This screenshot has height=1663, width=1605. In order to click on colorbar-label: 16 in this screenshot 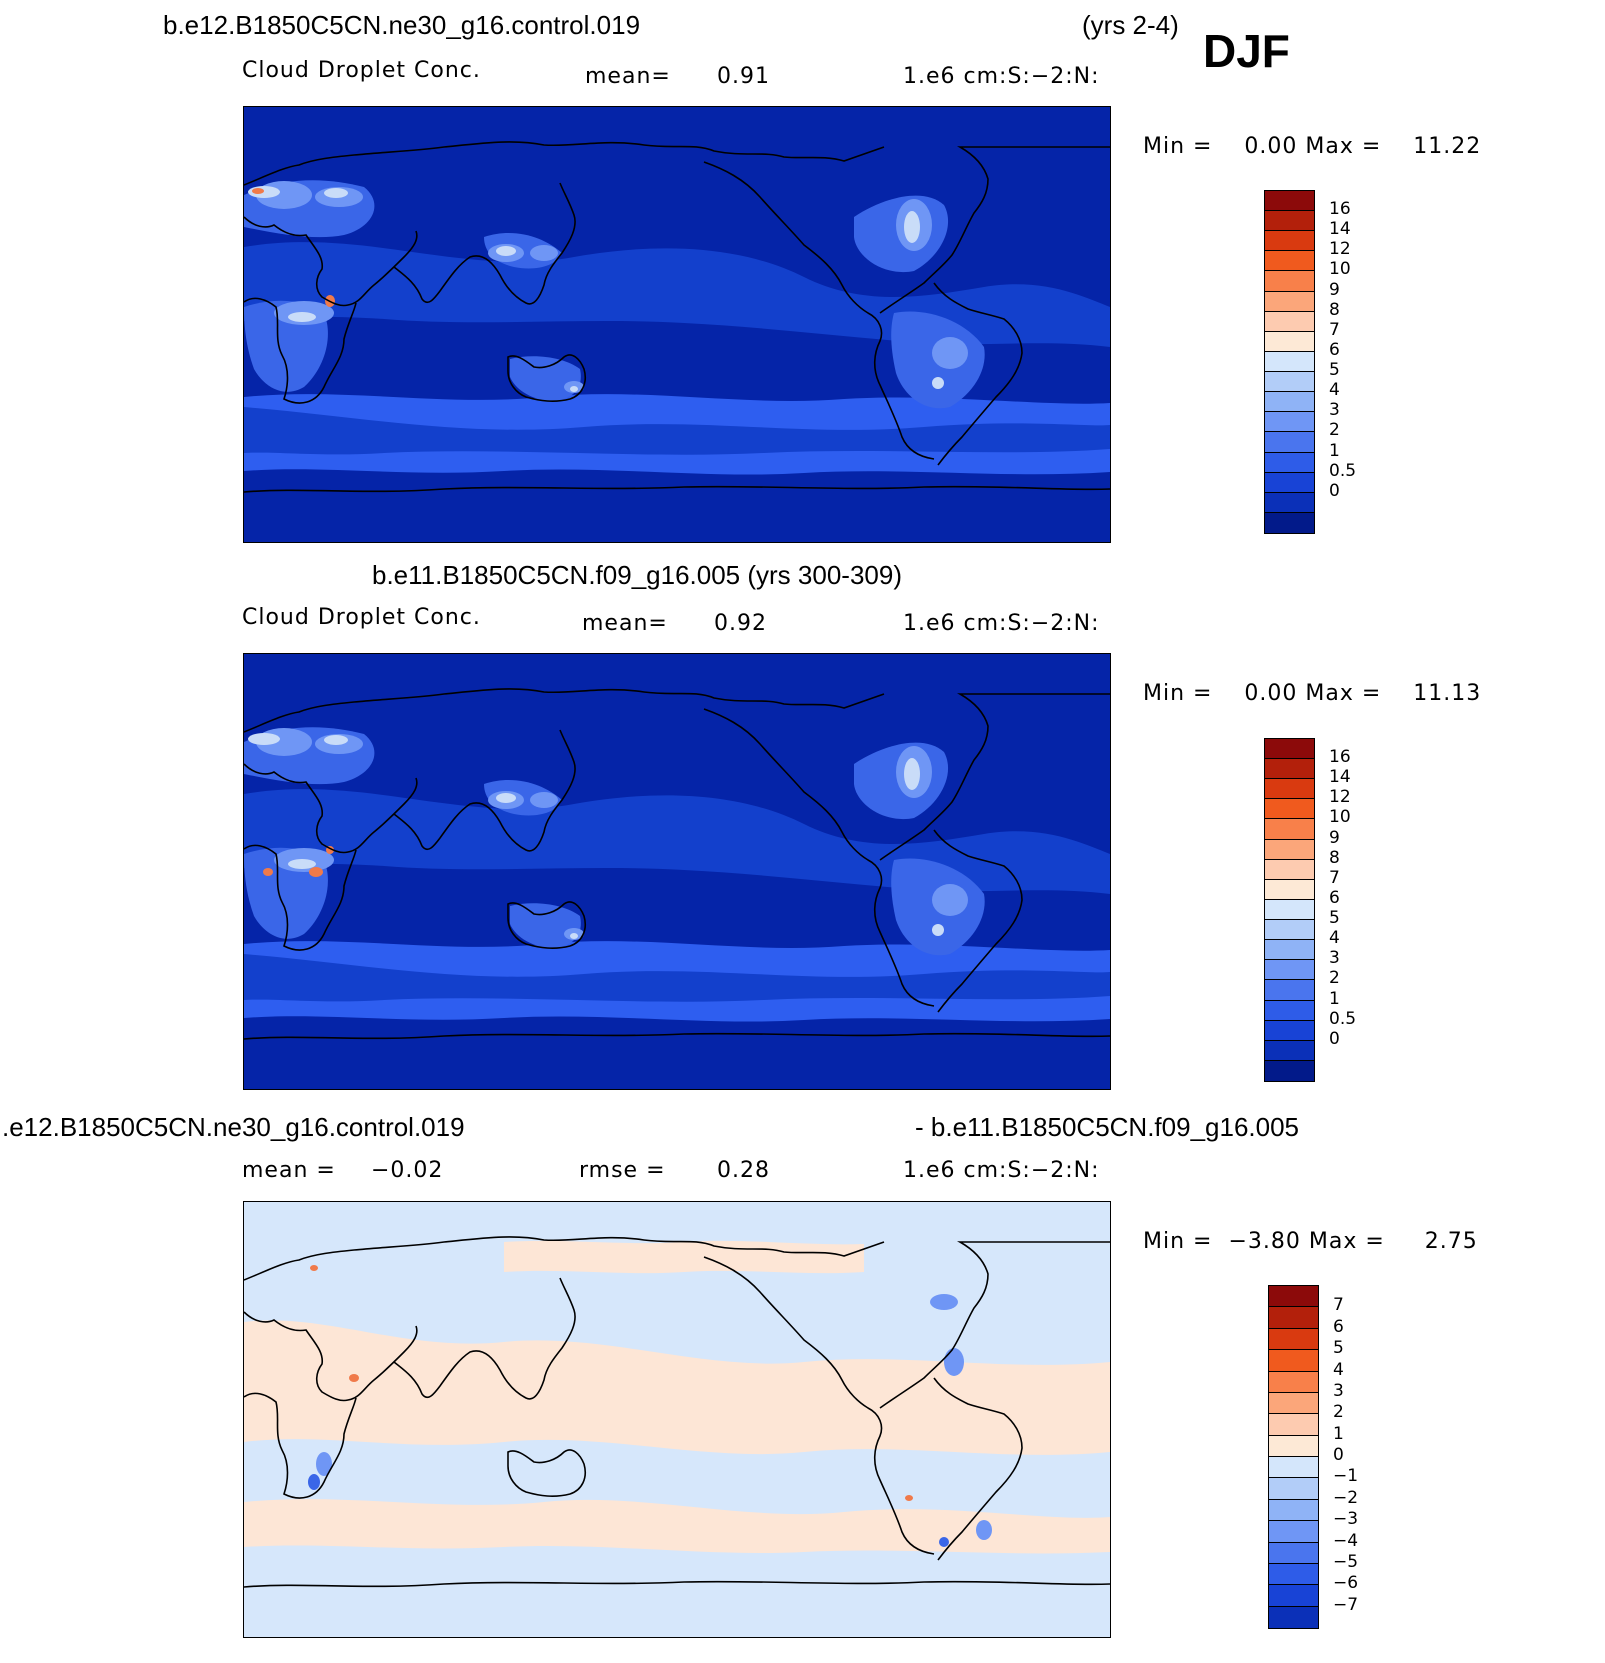, I will do `click(1340, 209)`.